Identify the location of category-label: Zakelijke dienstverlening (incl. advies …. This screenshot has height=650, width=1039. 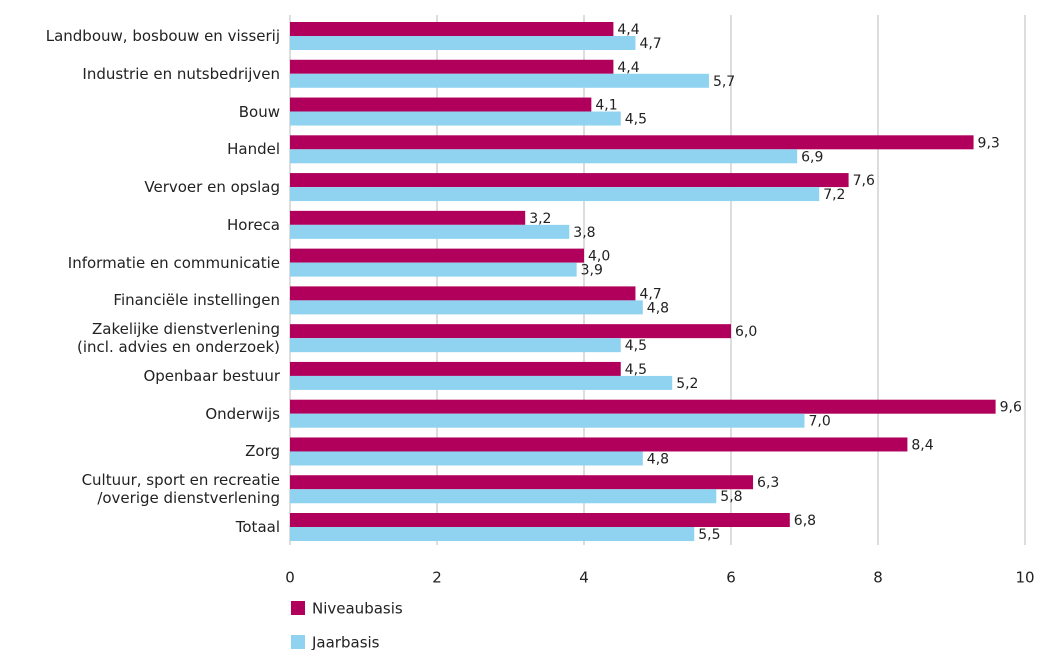
(178, 338).